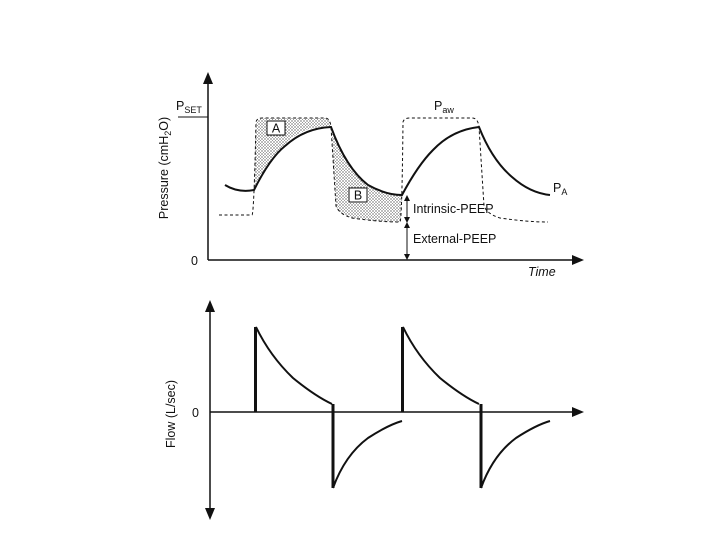 The image size is (720, 540). I want to click on flow-zero-label: 0, so click(195, 413).